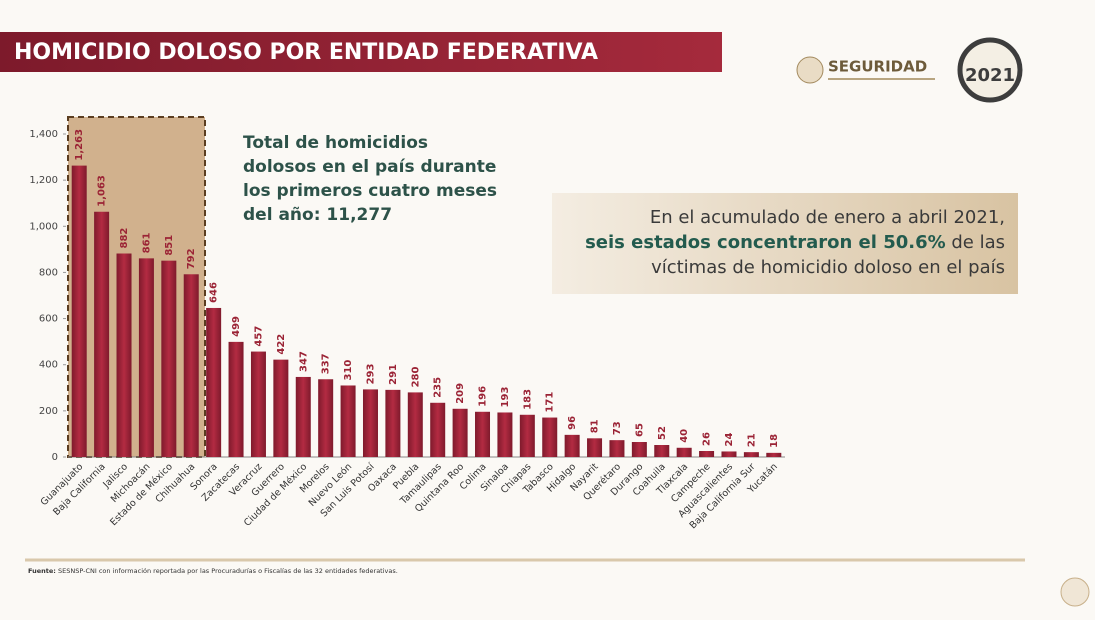  What do you see at coordinates (214, 292) in the screenshot?
I see `value-label: 646` at bounding box center [214, 292].